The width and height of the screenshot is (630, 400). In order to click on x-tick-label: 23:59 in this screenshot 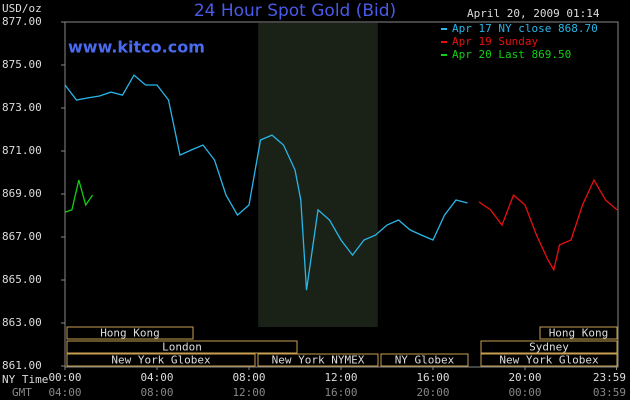, I will do `click(609, 377)`.